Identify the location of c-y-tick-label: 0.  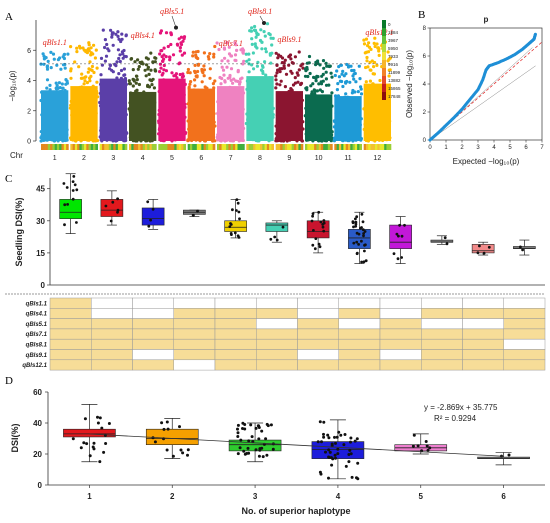
(43, 285).